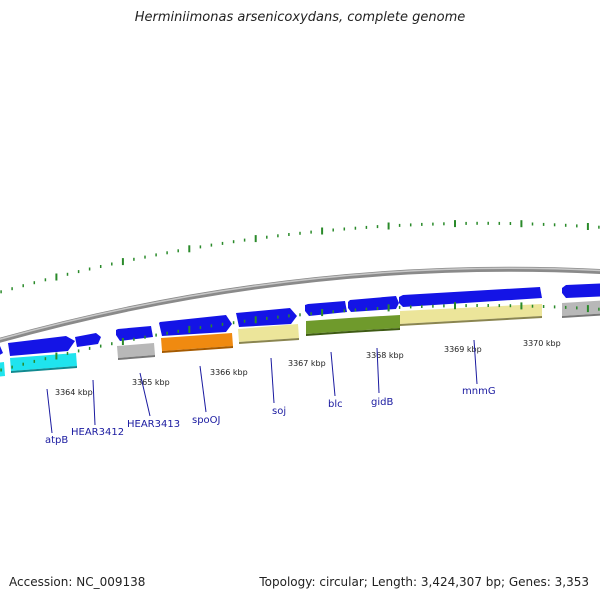 The height and width of the screenshot is (600, 600). I want to click on gene-bar-right-grey-edge, so click(581, 315).